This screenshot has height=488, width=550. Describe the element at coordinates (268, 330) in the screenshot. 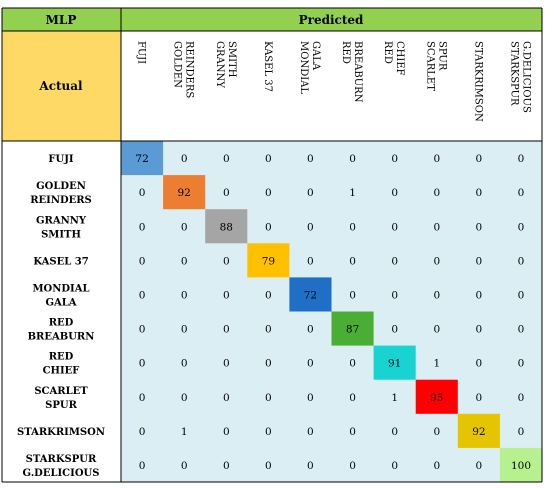

I see `cell-value-r6-c4: 0` at that location.